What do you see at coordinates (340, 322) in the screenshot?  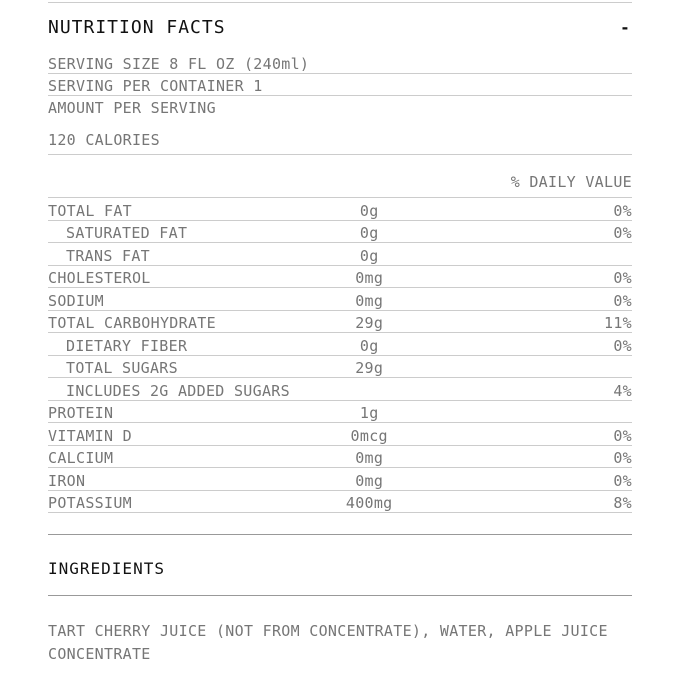 I see `table-row: TOTAL CARBOHYDRATE 29g 11%` at bounding box center [340, 322].